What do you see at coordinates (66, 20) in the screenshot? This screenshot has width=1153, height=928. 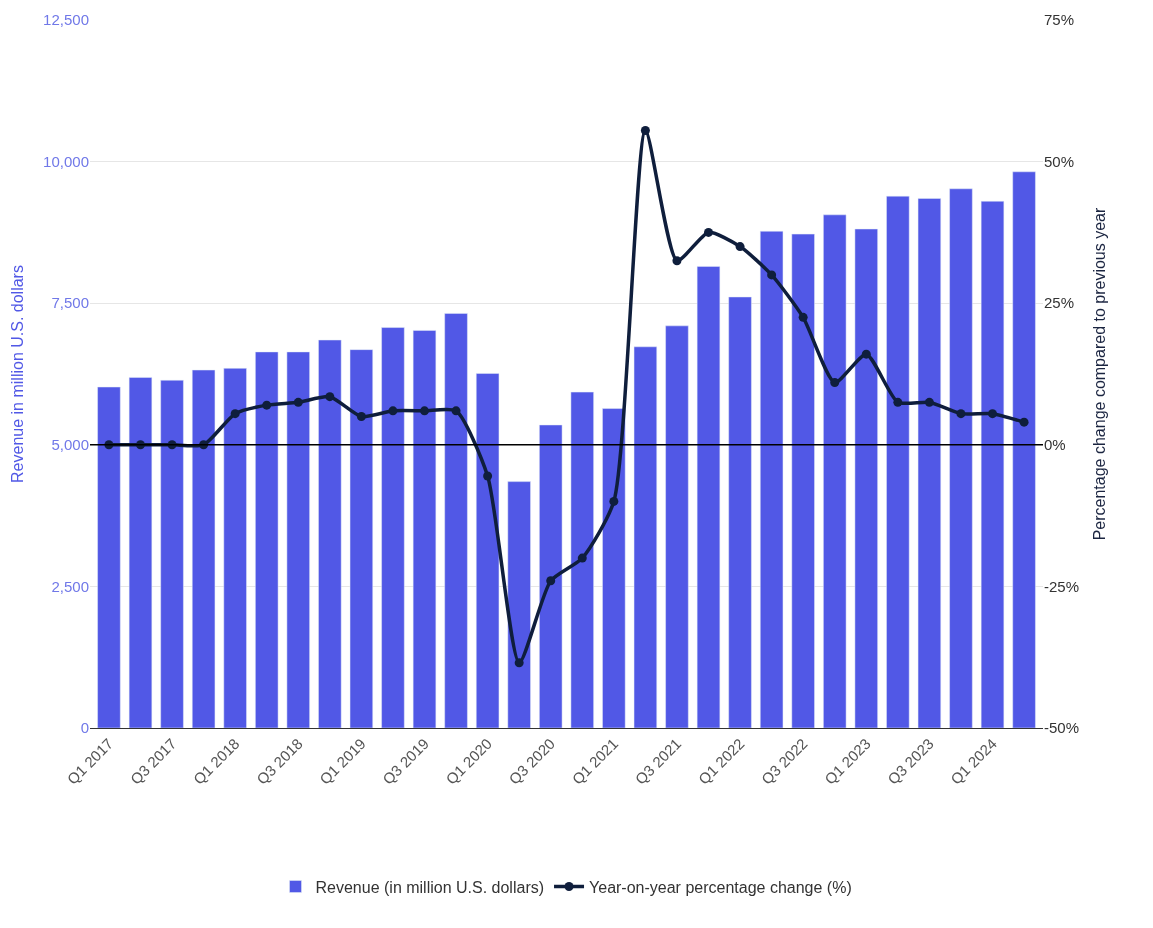 I see `y-tick-label: 12,500` at bounding box center [66, 20].